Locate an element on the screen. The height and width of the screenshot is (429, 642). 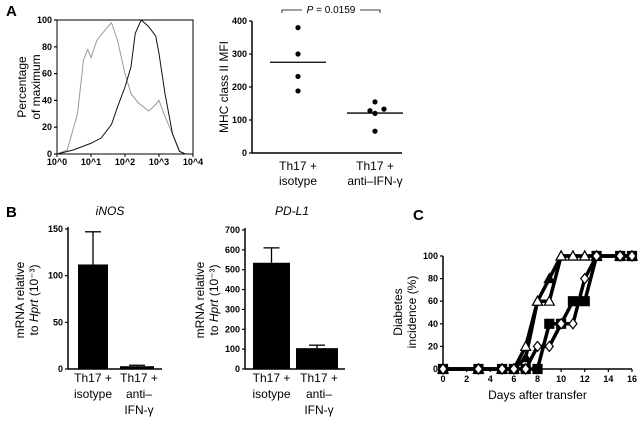
x-tick-label: 10^4 is located at coordinates (193, 162).